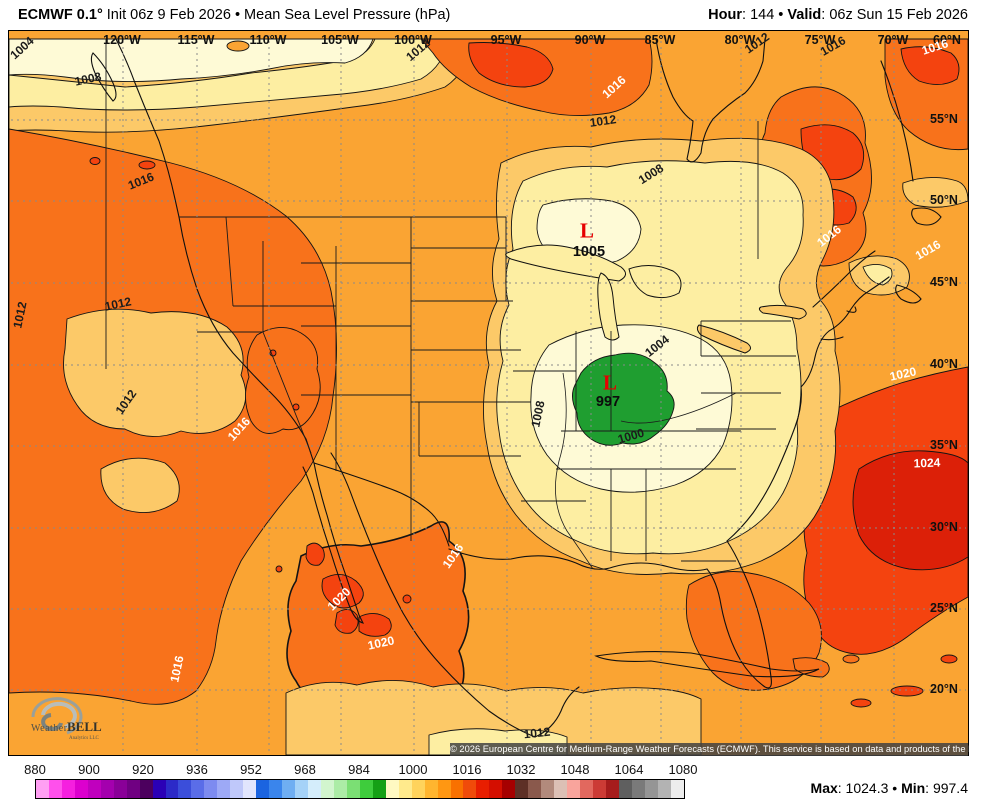  Describe the element at coordinates (140, 485) in the screenshot. I see `region-southwest-gold` at that location.